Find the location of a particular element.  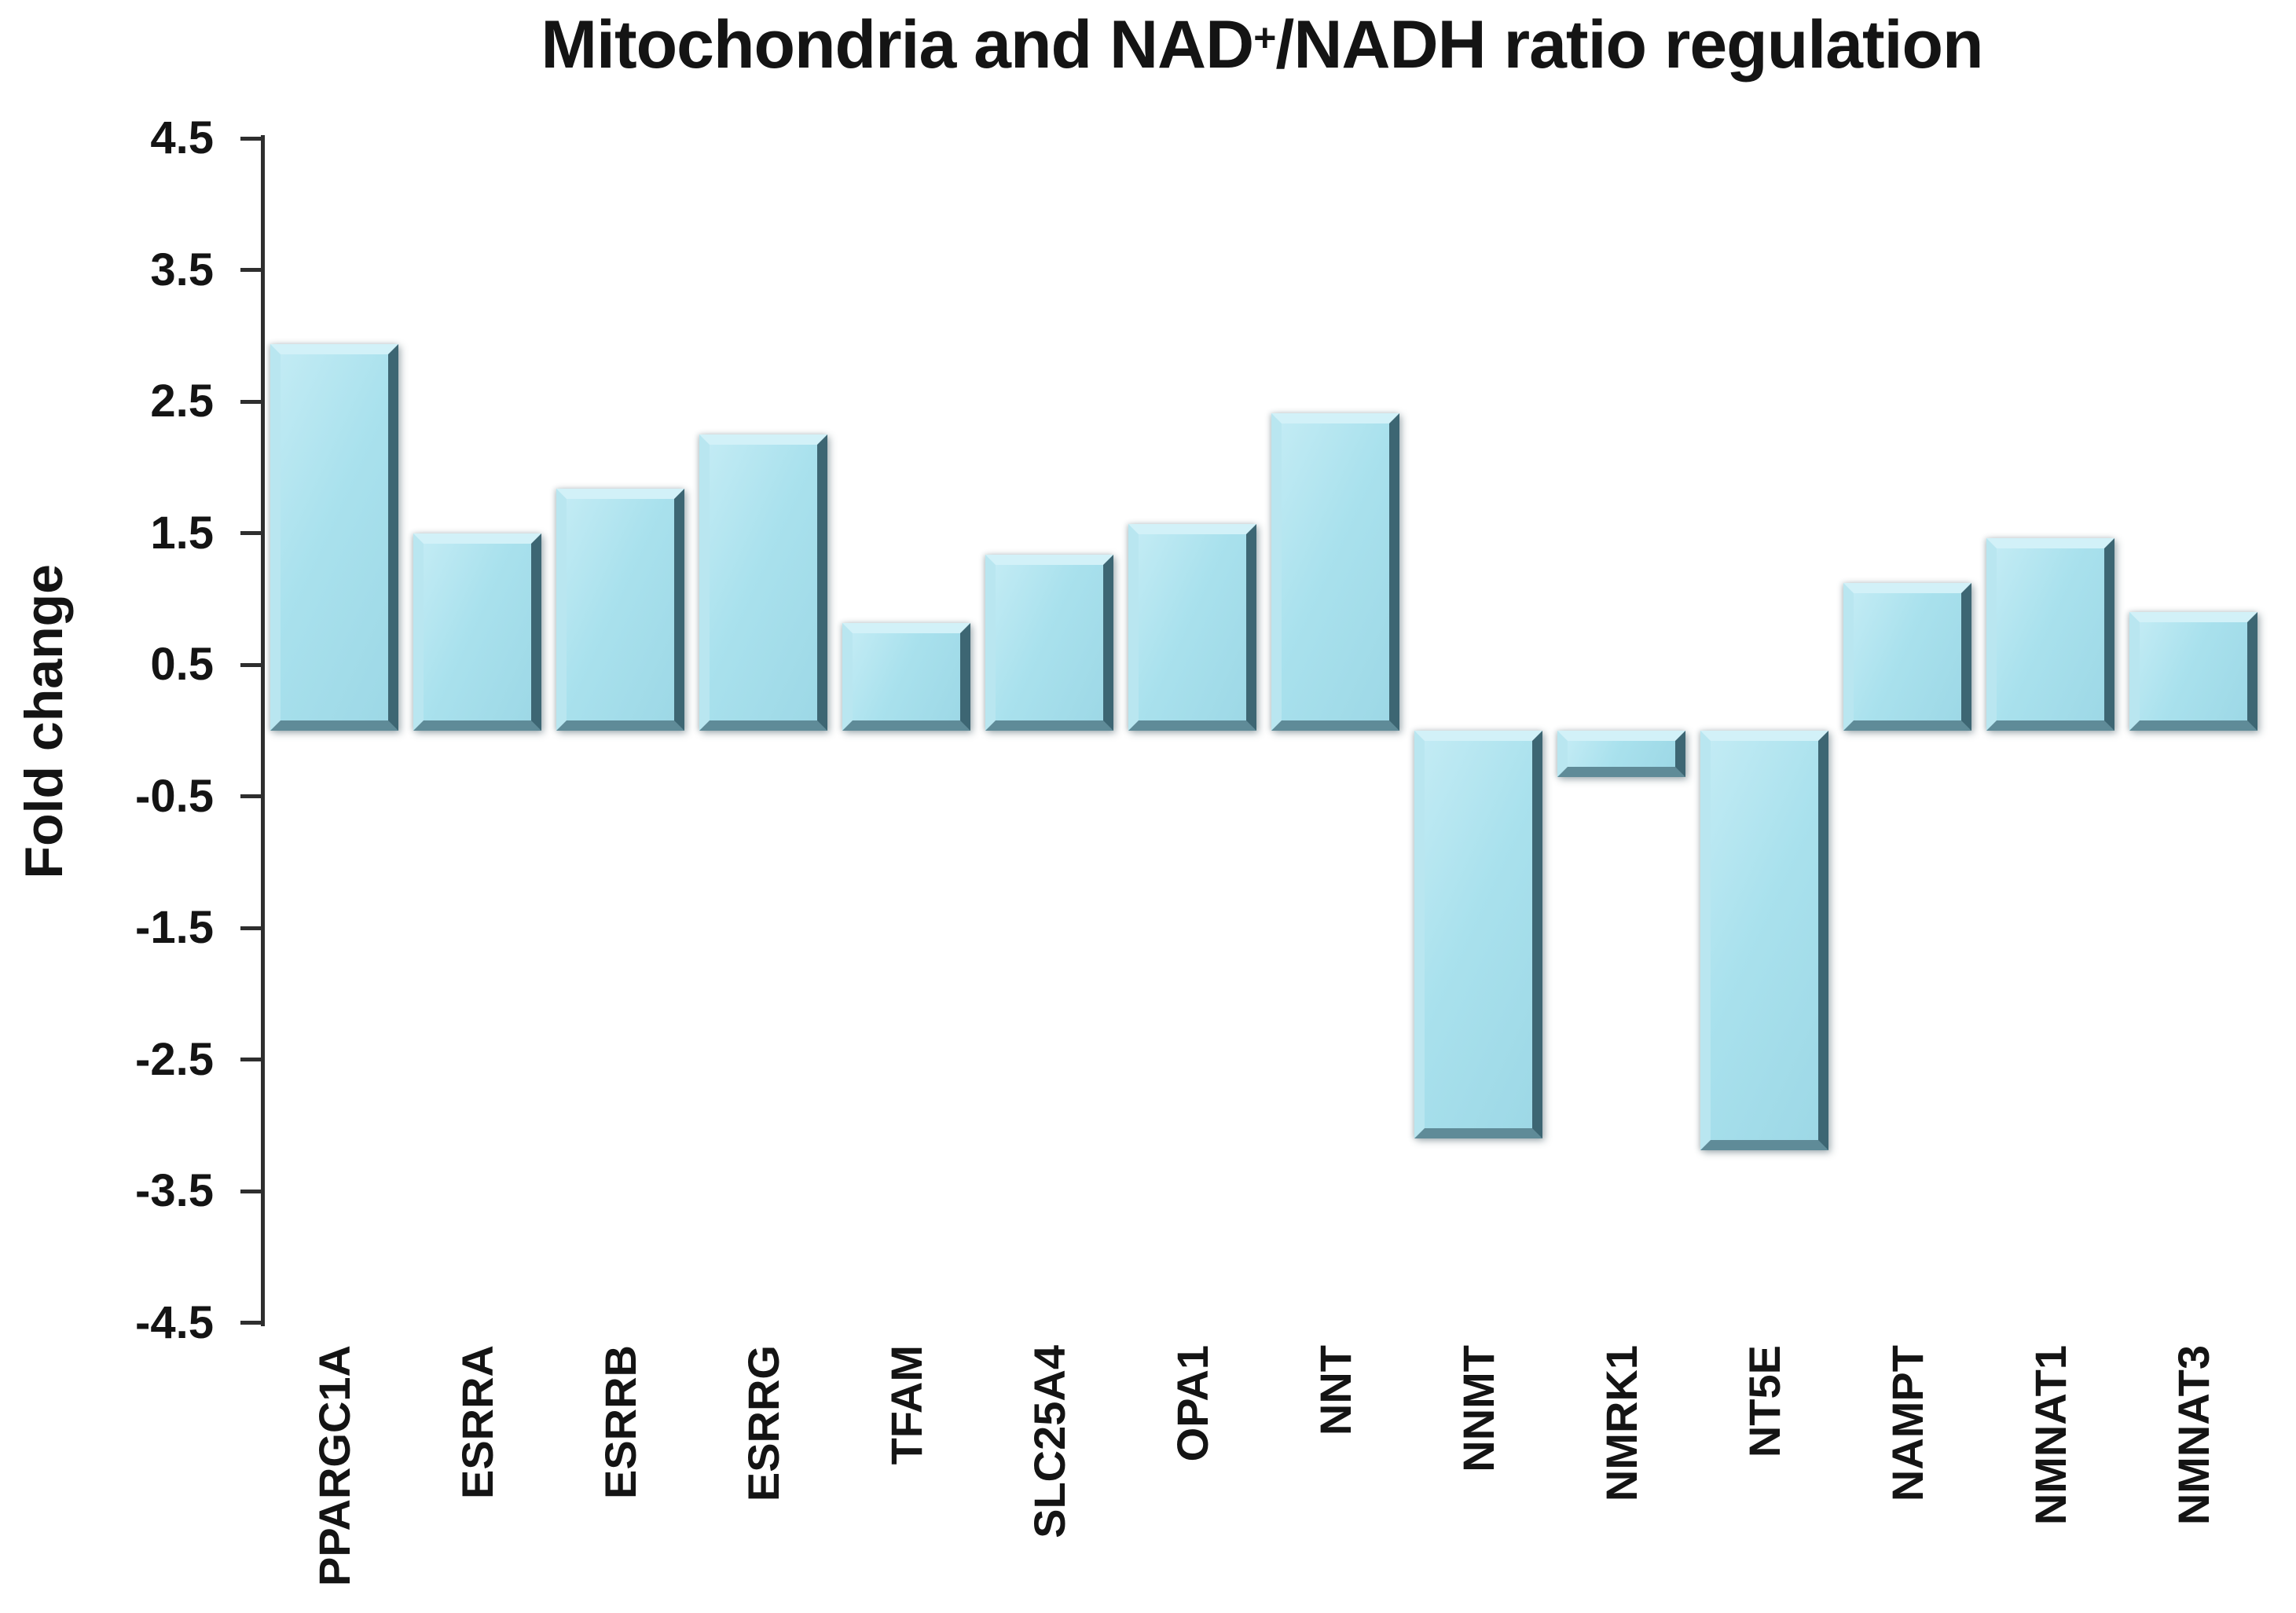

x-tick-label-tfam: TFAM is located at coordinates (906, 1405).